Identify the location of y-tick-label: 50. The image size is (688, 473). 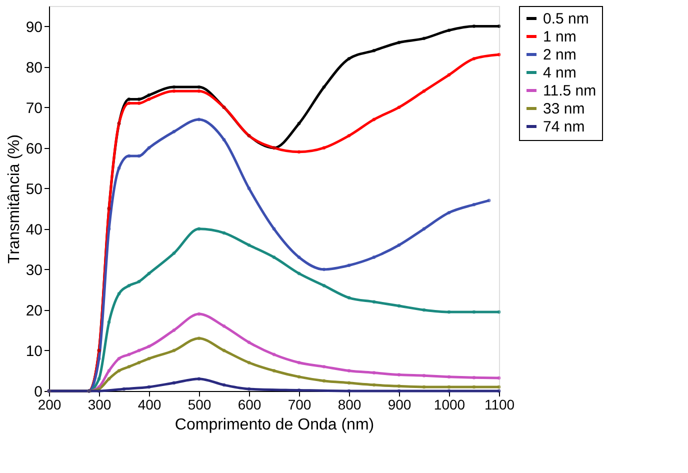
(34, 189).